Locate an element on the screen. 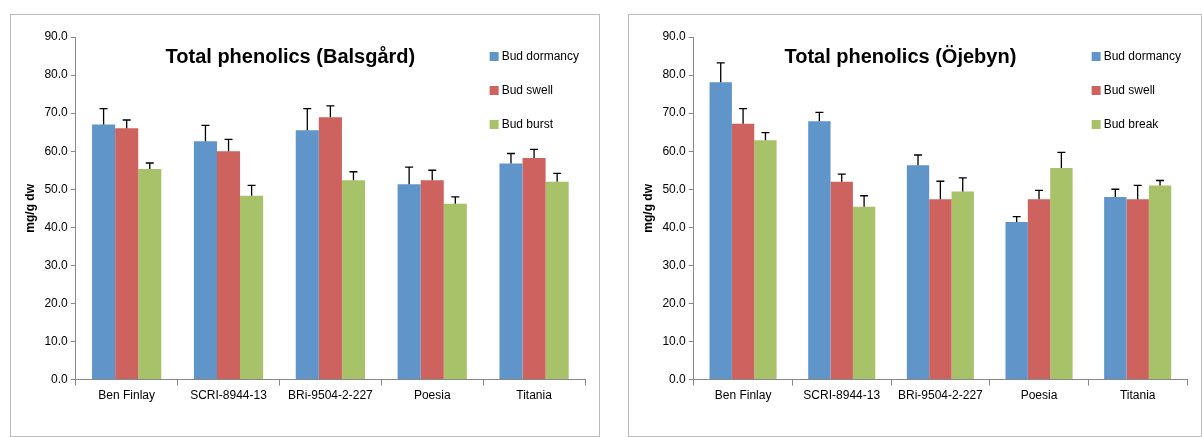 This screenshot has height=437, width=1202. chart-title: Total phenolics (Balsgård) is located at coordinates (290, 55).